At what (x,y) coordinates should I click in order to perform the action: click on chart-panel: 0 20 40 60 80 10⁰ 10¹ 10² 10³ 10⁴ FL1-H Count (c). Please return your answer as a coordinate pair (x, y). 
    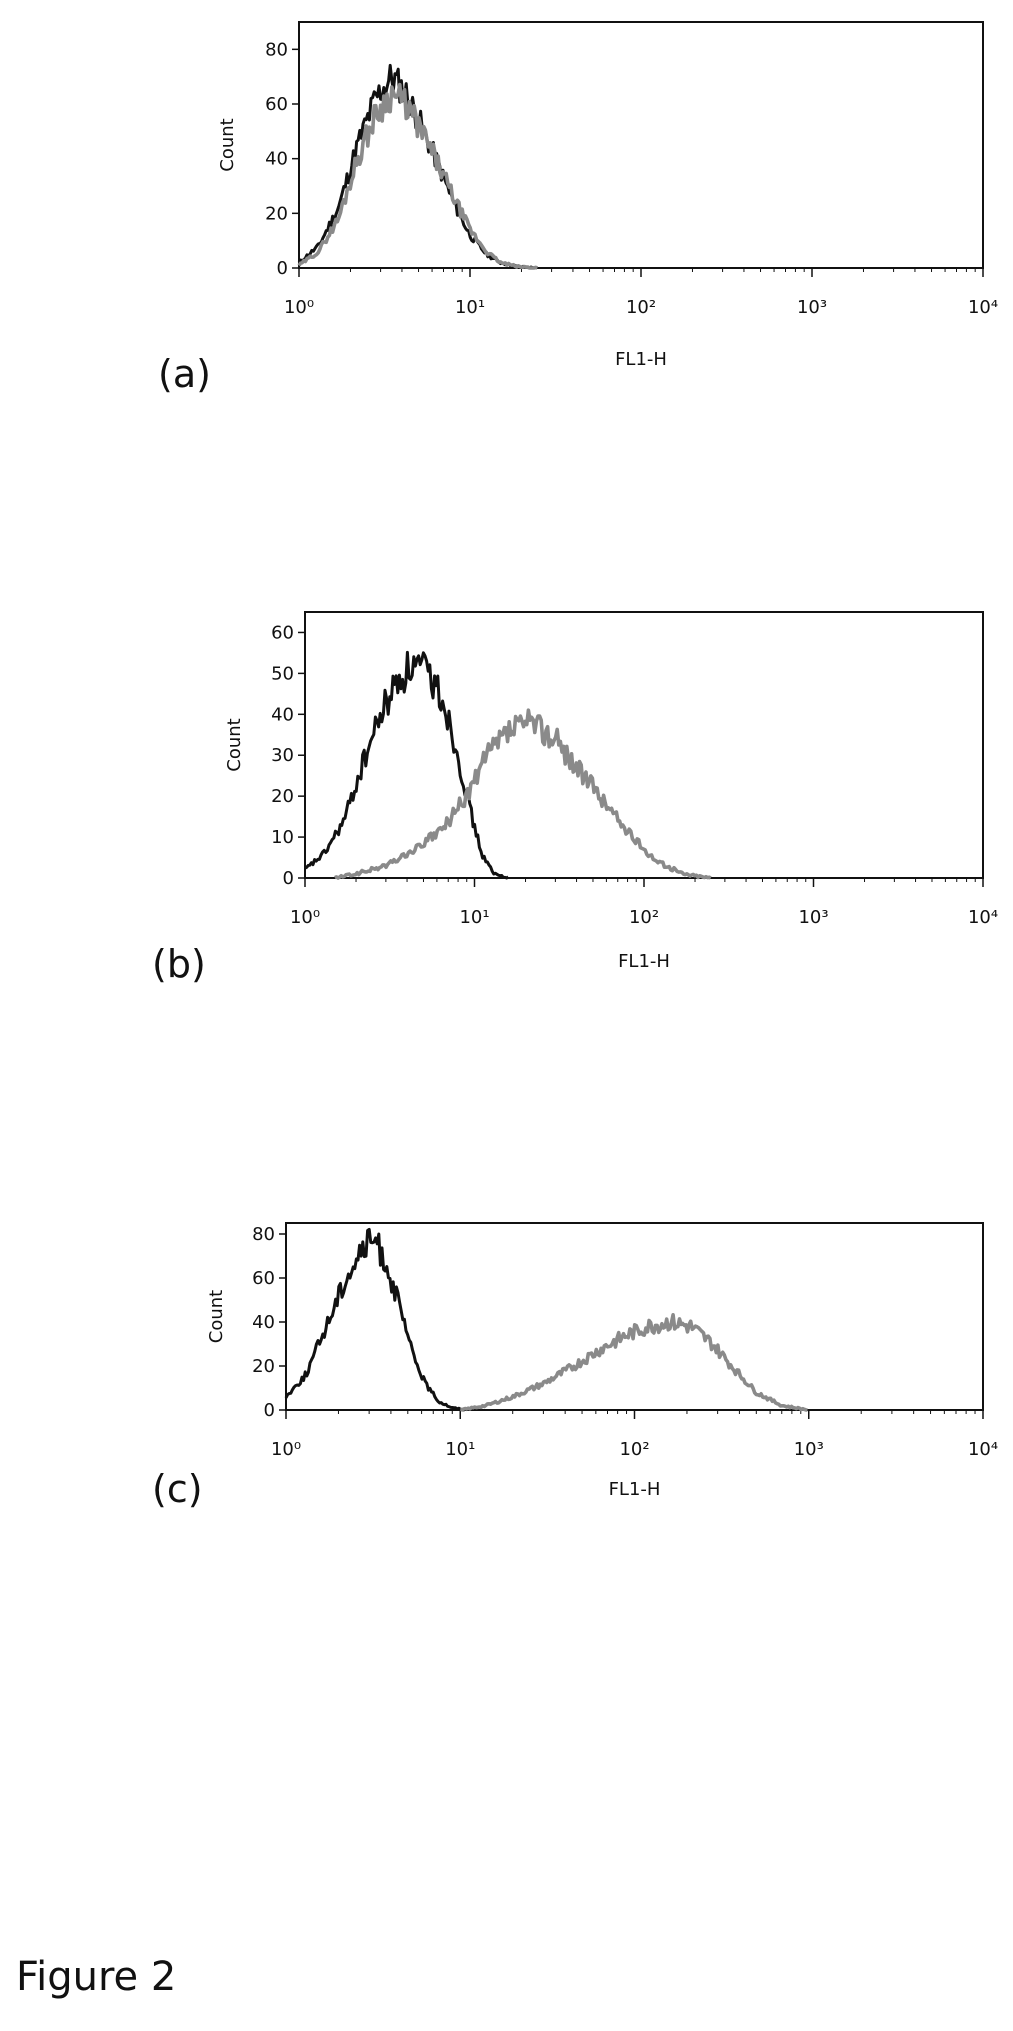
    Looking at the image, I should click on (575, 1366).